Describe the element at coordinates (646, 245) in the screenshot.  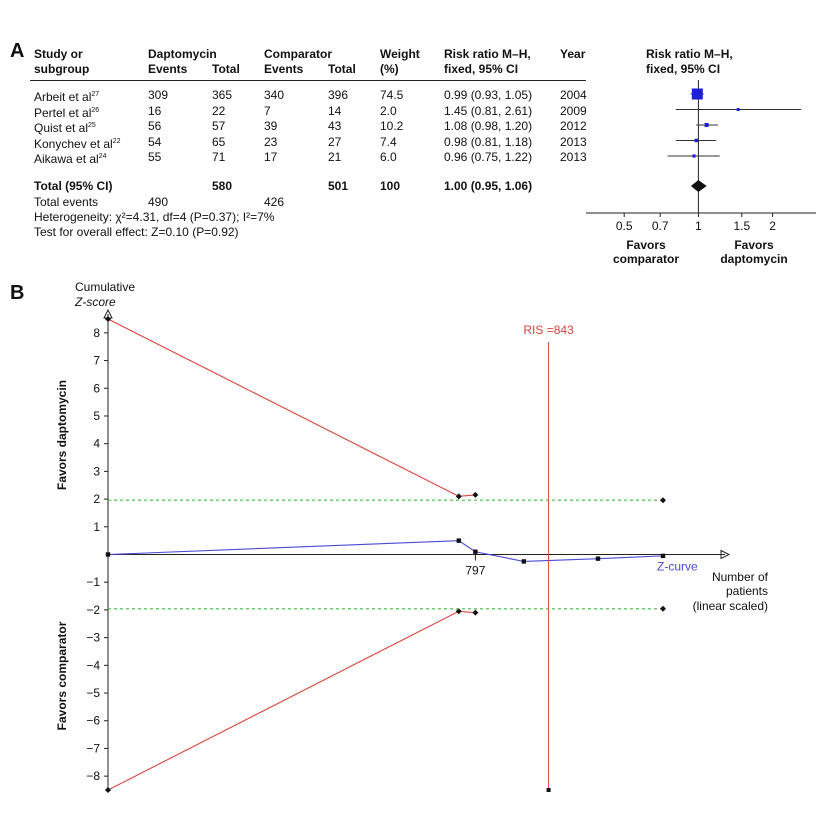
I see `favors-left-1: Favors` at that location.